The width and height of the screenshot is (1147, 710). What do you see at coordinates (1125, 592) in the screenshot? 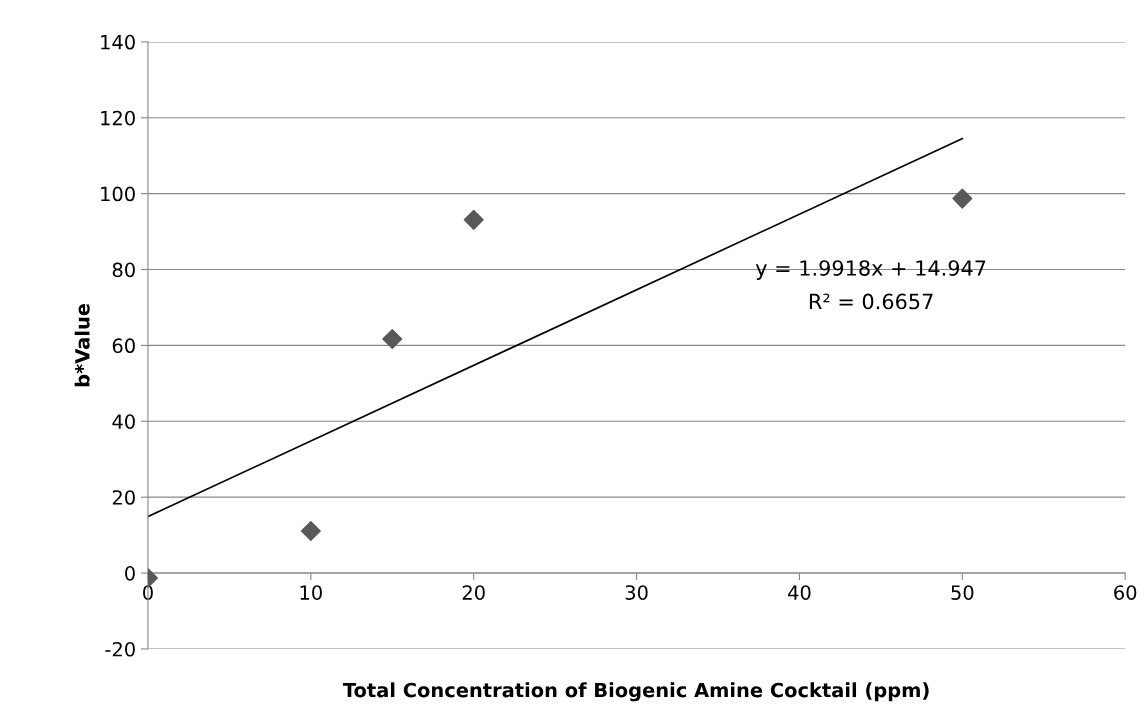
I see `x-tick-label: 60` at bounding box center [1125, 592].